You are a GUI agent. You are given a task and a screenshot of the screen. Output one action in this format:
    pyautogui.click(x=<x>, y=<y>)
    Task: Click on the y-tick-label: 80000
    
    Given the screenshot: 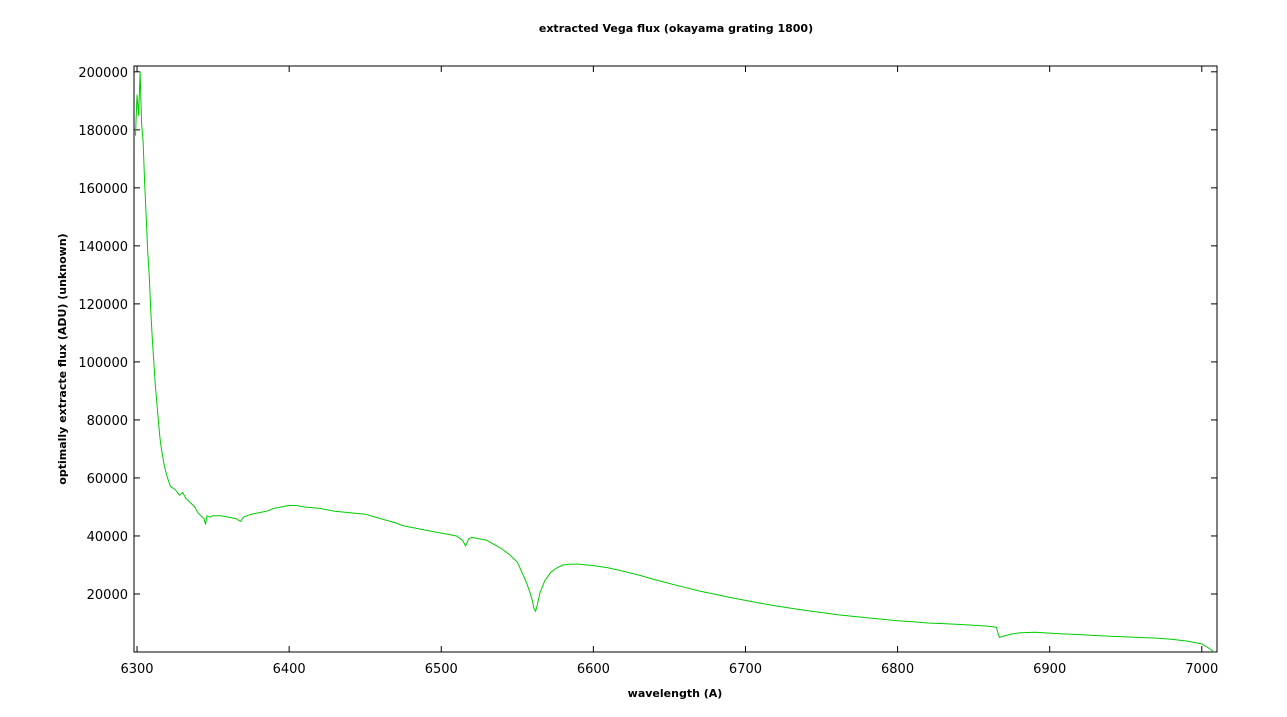 What is the action you would take?
    pyautogui.click(x=107, y=421)
    